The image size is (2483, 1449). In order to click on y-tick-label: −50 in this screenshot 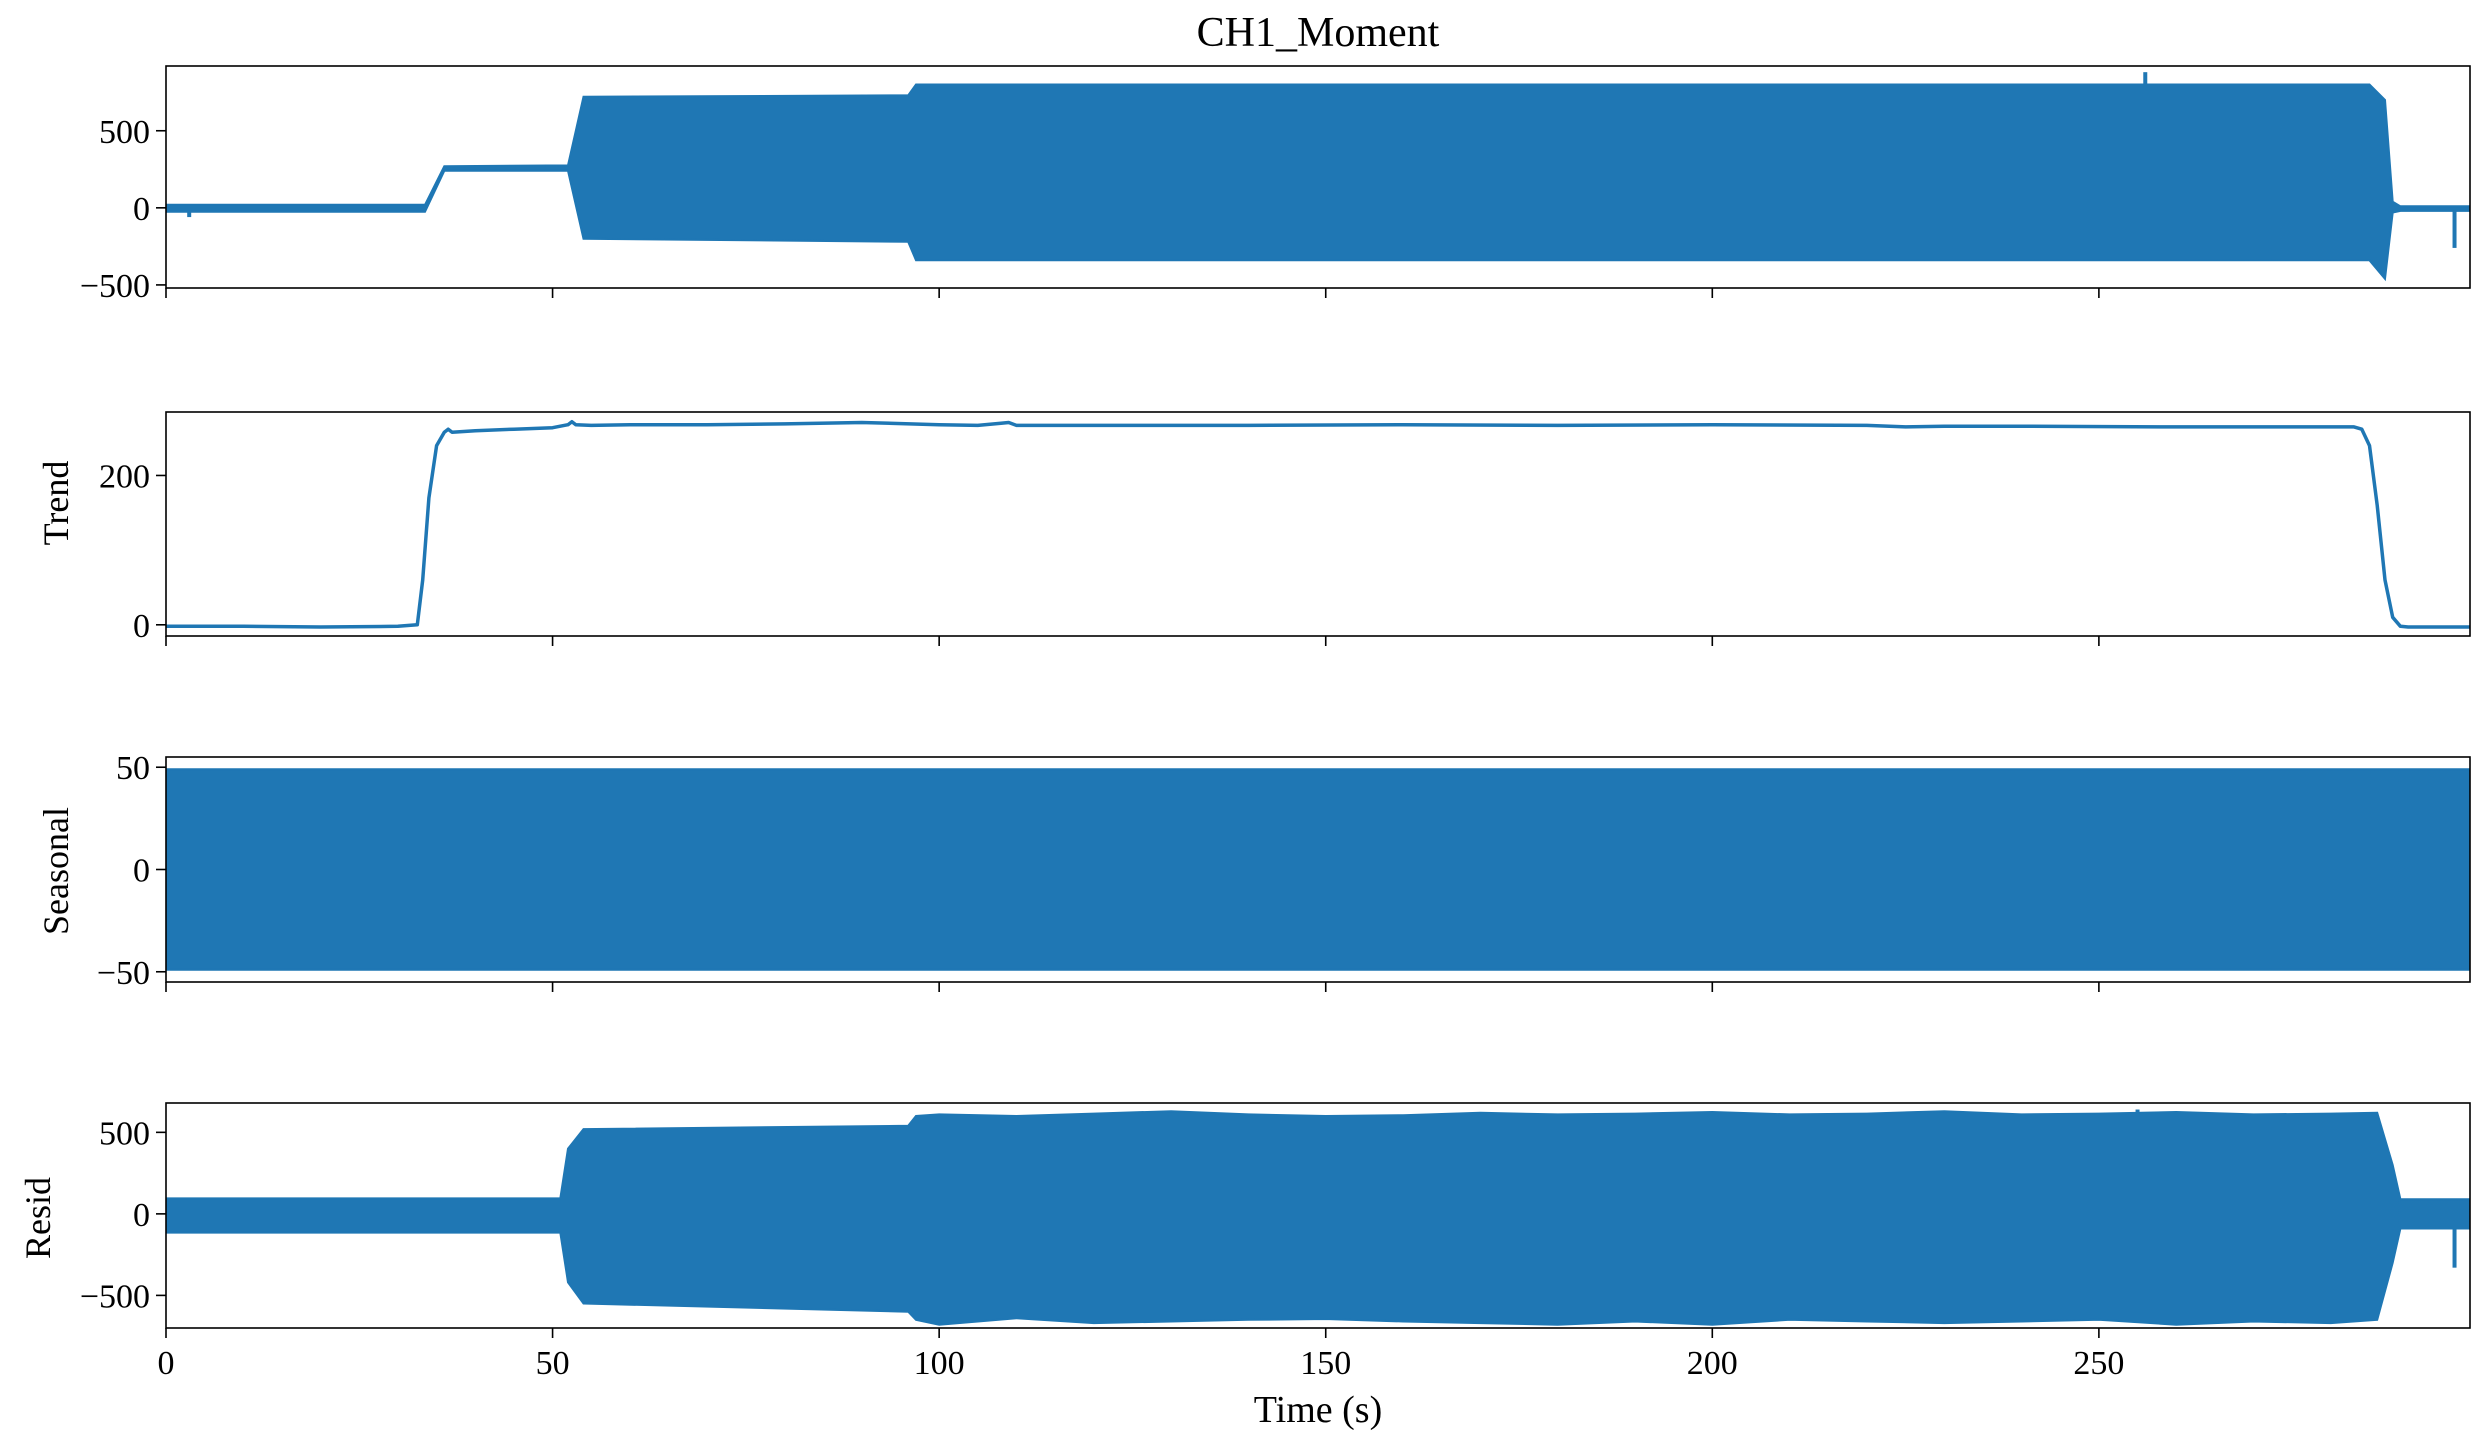, I will do `click(123, 973)`.